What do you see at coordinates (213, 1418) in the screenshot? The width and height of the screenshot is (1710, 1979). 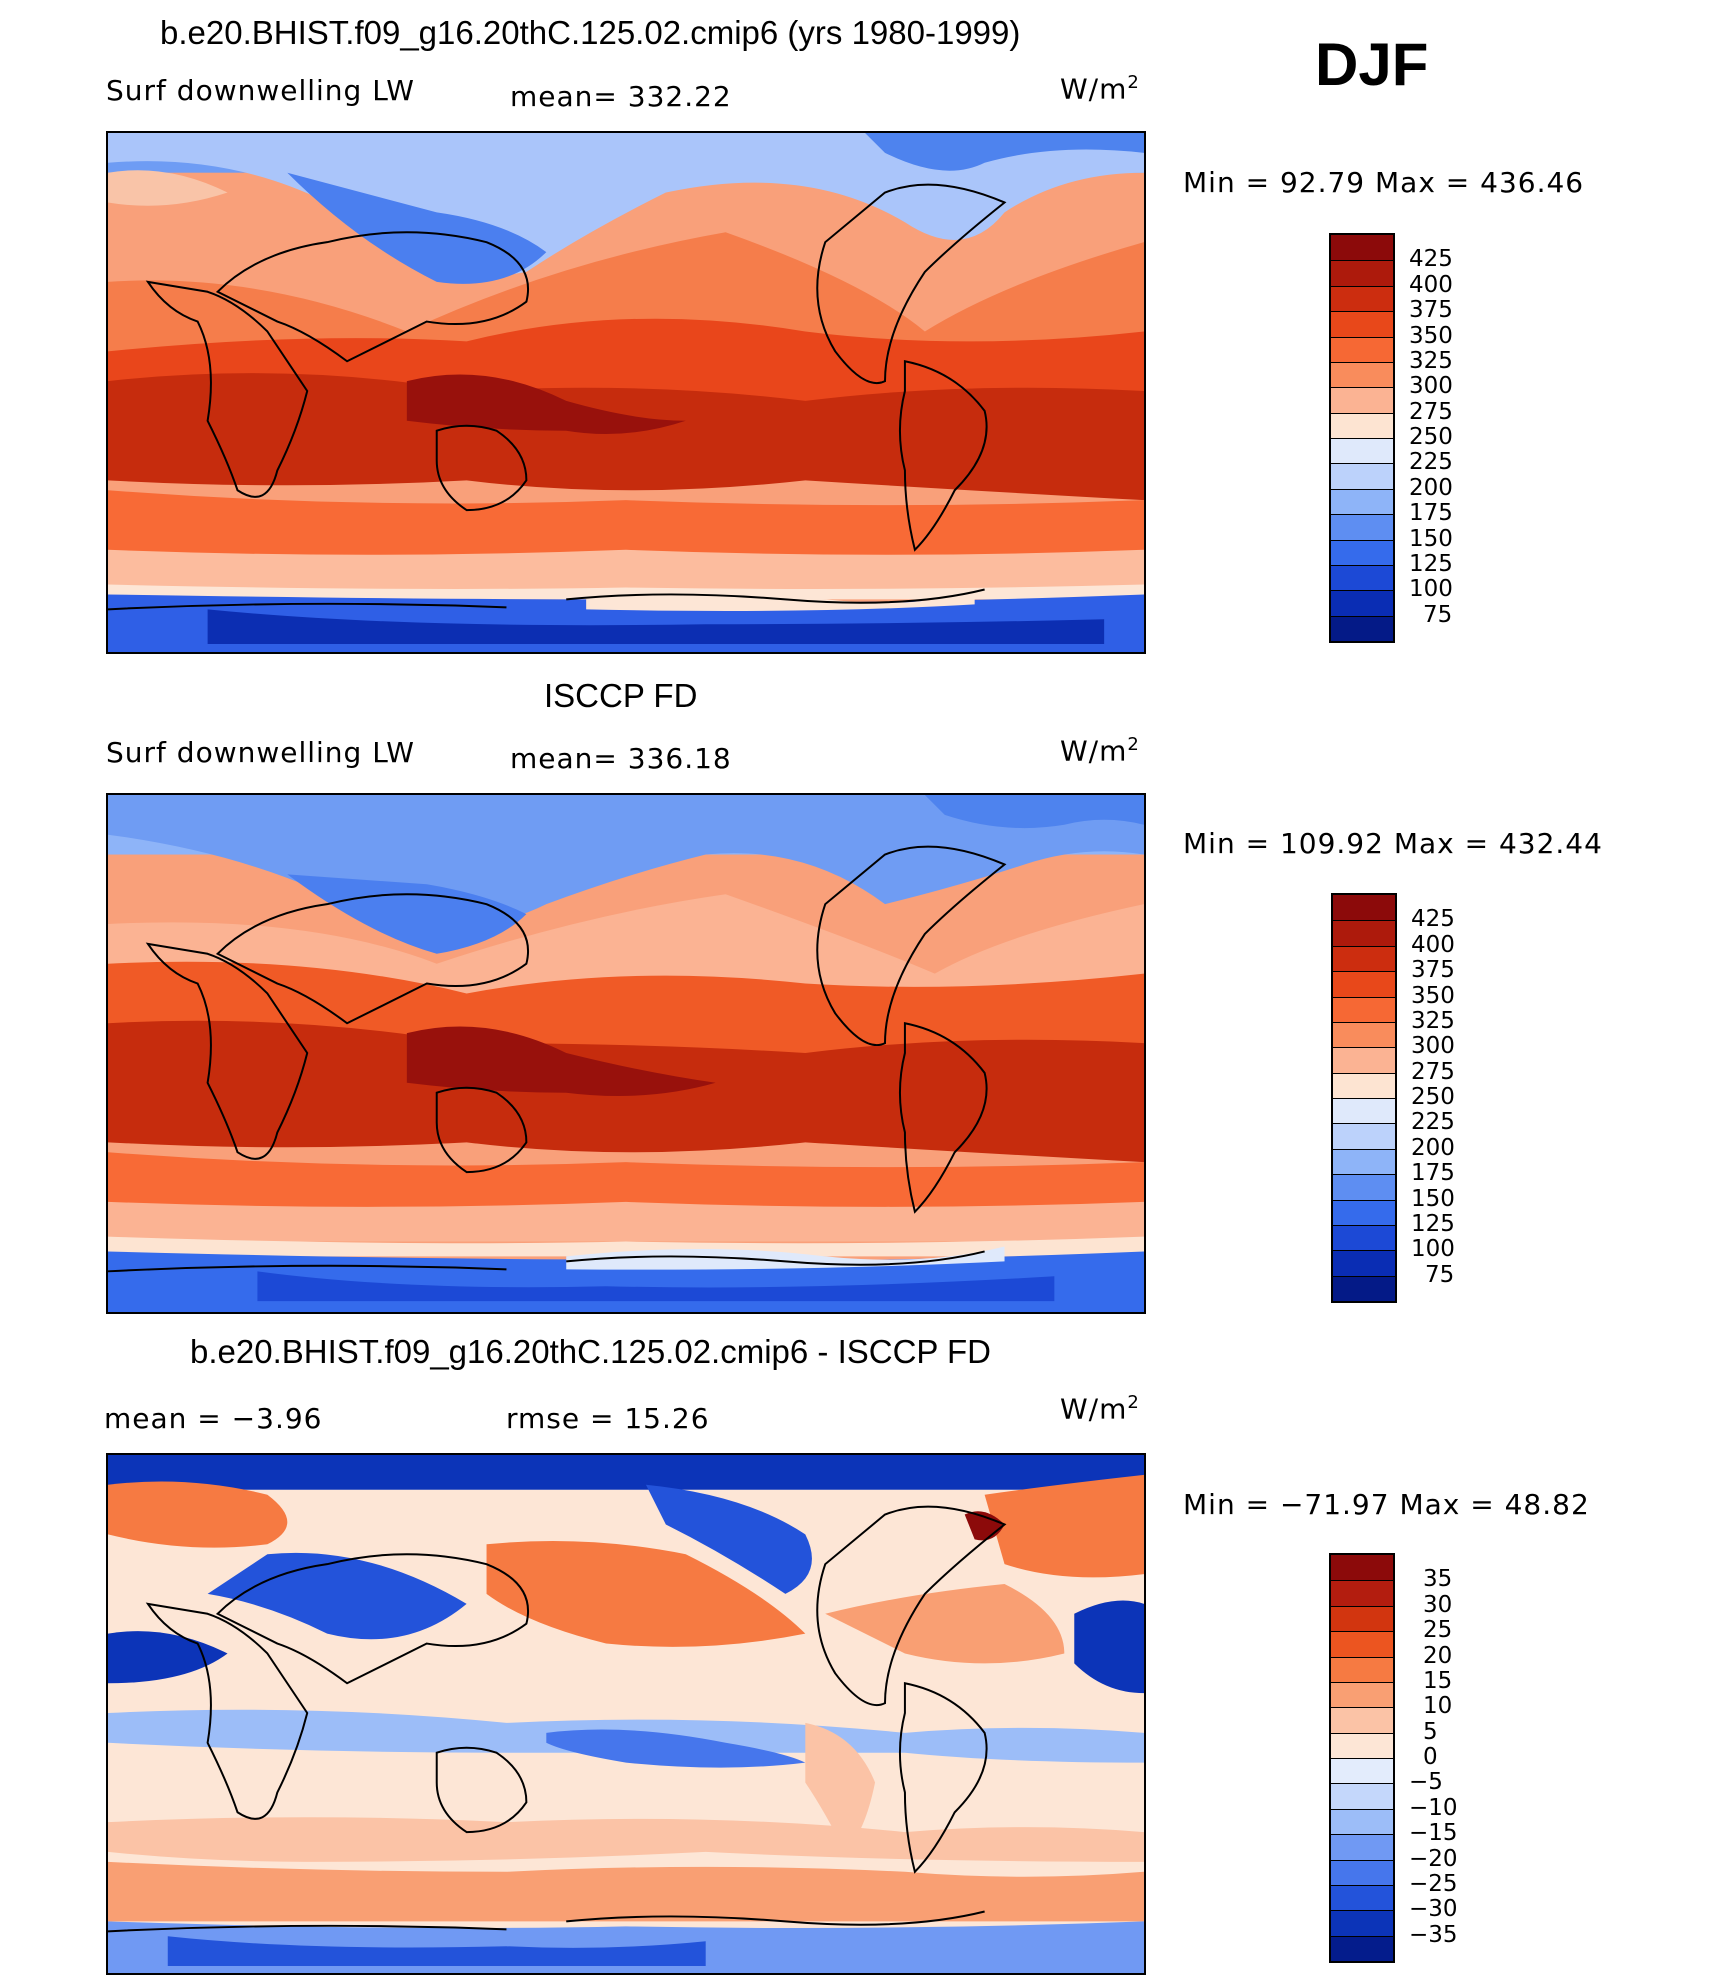 I see `mean-label-diff: mean = −3.96` at bounding box center [213, 1418].